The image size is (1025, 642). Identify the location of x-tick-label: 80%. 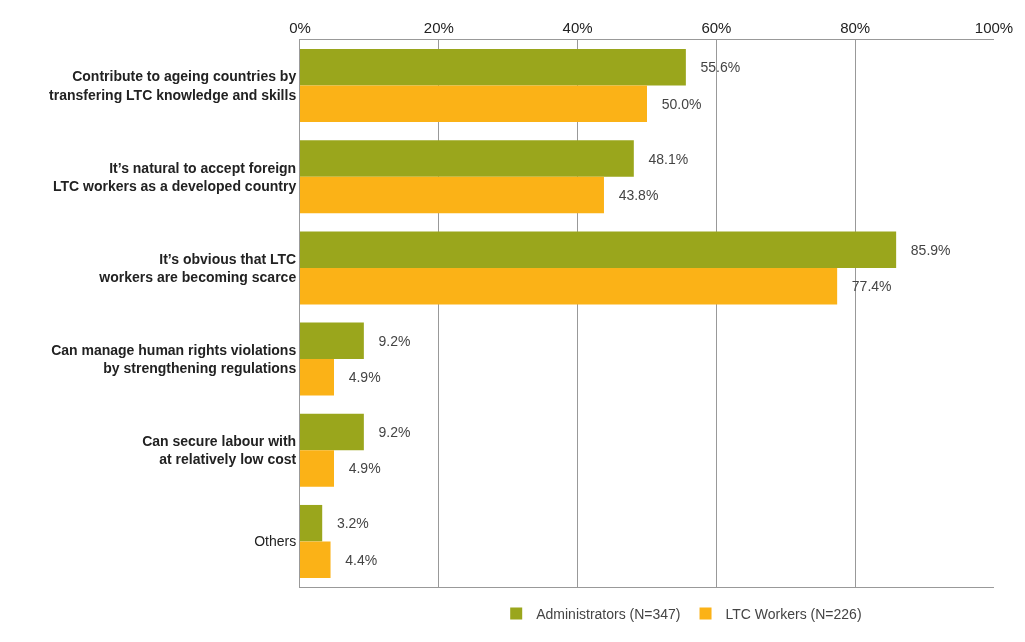
(855, 27).